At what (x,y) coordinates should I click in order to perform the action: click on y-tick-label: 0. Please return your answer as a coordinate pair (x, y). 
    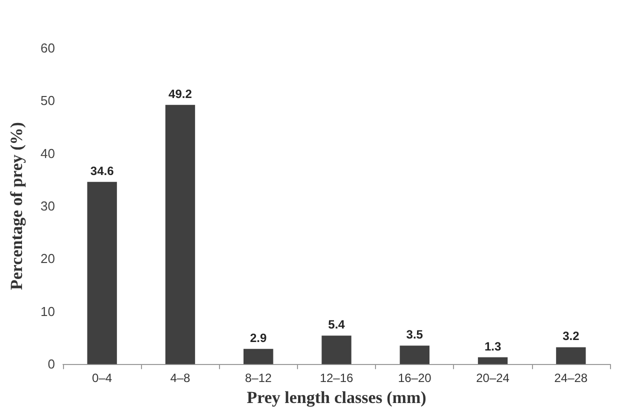
    Looking at the image, I should click on (51, 364).